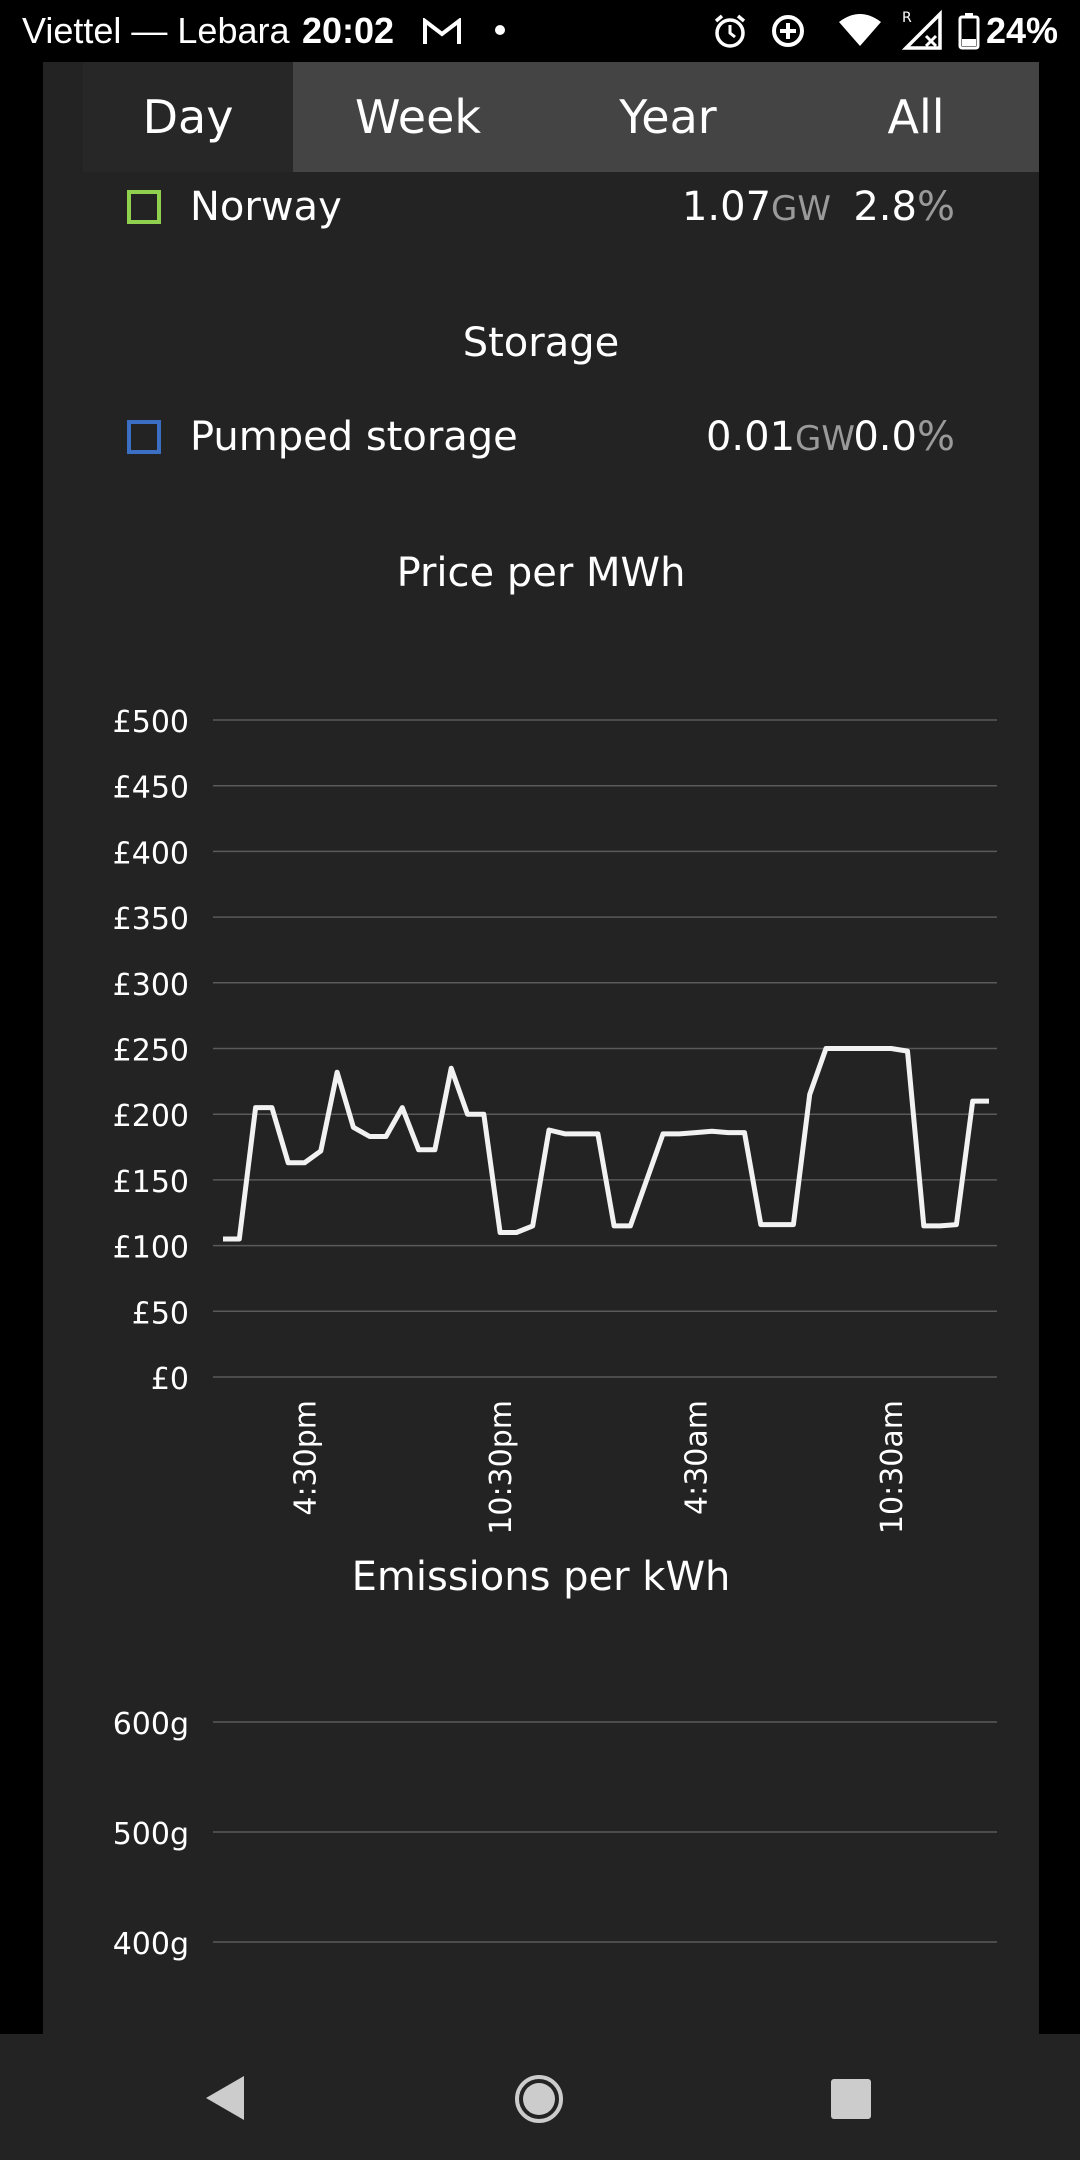 The height and width of the screenshot is (2160, 1080). What do you see at coordinates (750, 437) in the screenshot?
I see `gw-value: 0.01` at bounding box center [750, 437].